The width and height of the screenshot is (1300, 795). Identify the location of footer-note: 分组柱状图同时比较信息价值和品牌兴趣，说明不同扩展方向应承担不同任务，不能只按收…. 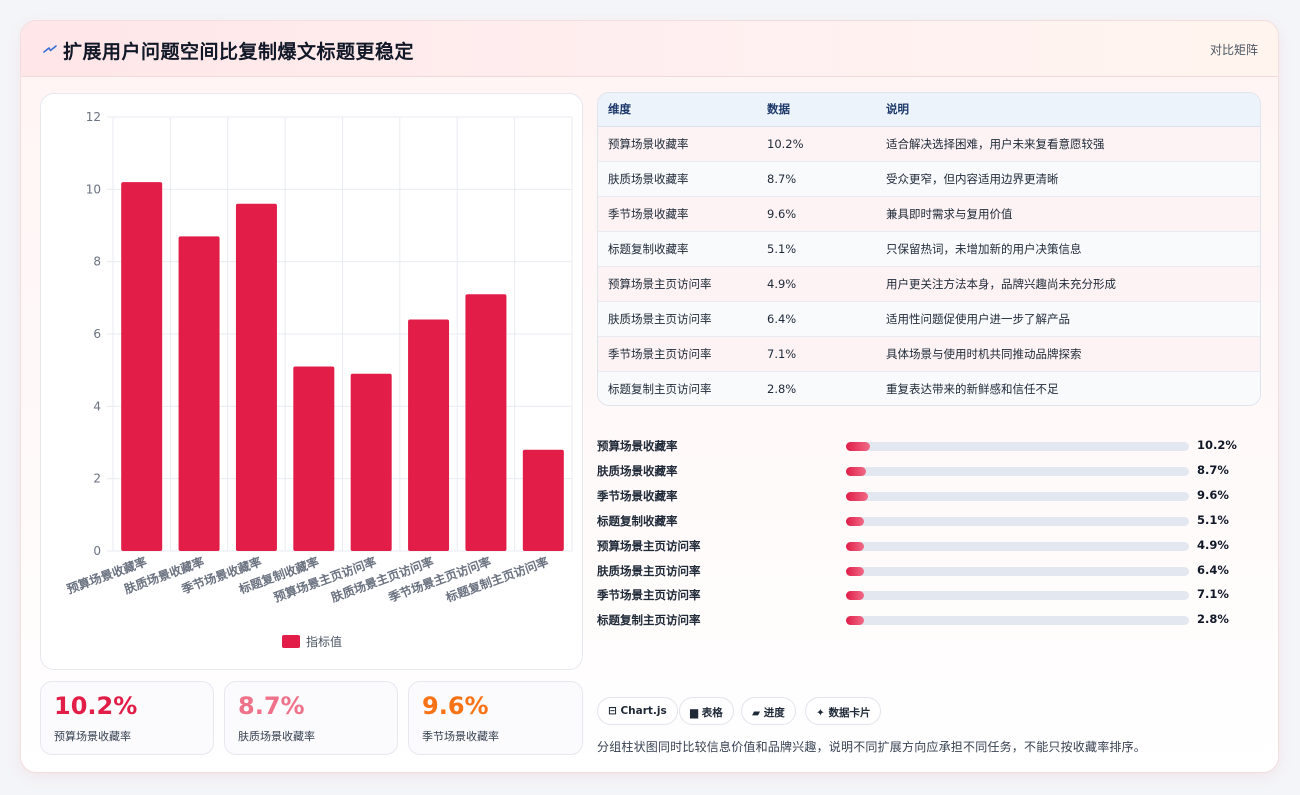
(872, 747).